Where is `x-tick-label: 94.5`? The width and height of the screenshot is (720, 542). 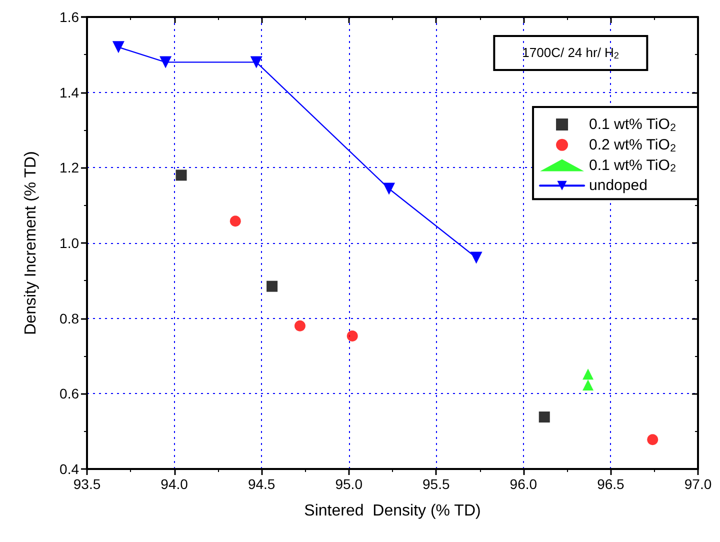
x-tick-label: 94.5 is located at coordinates (262, 484).